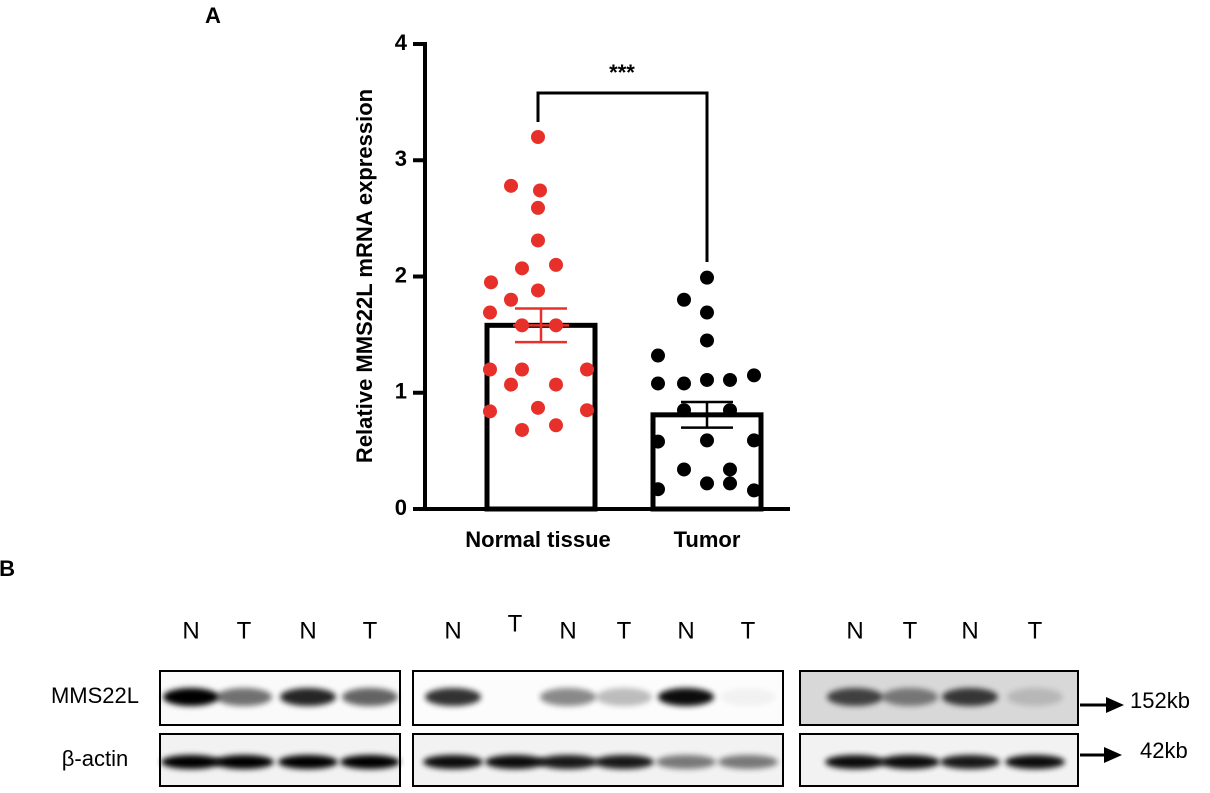 Image resolution: width=1210 pixels, height=793 pixels. Describe the element at coordinates (538, 539) in the screenshot. I see `x-tick-label: Normal tissue` at that location.